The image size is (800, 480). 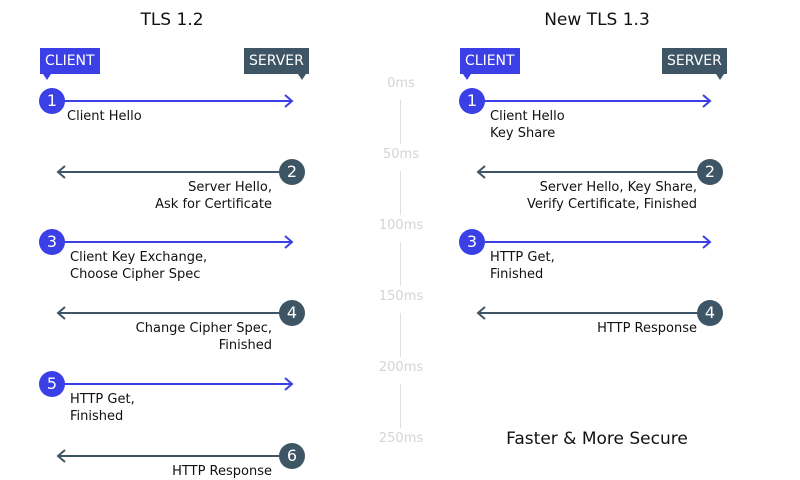 I want to click on tls13-message-label-1: Client Hello Key Share, so click(x=527, y=125).